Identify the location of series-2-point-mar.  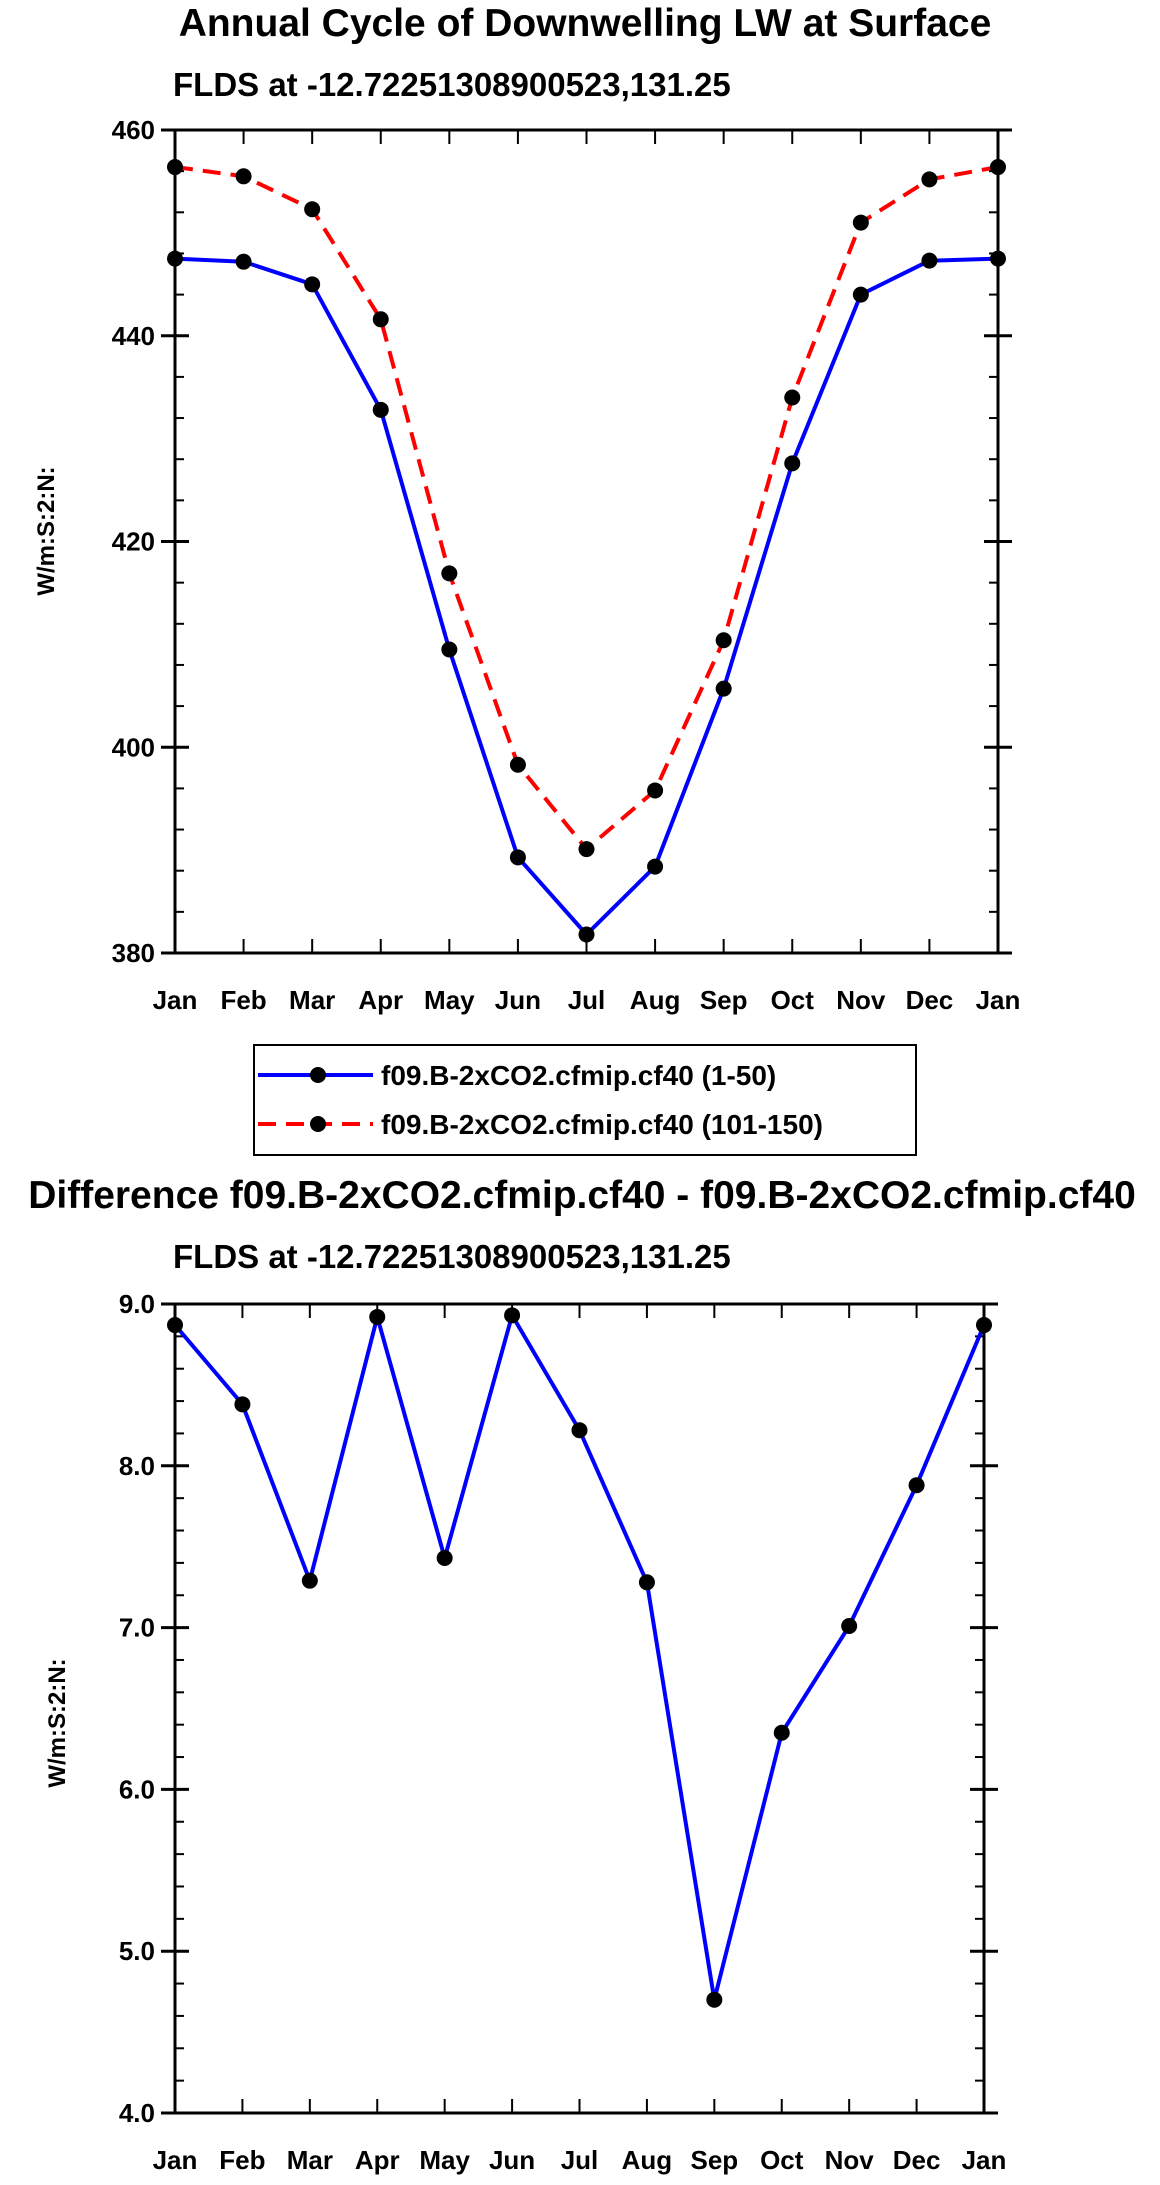
(312, 209).